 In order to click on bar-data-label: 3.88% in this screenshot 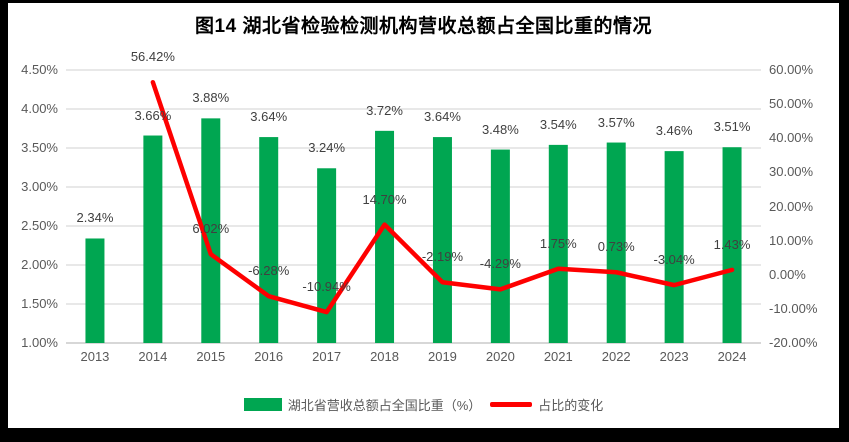, I will do `click(211, 98)`.